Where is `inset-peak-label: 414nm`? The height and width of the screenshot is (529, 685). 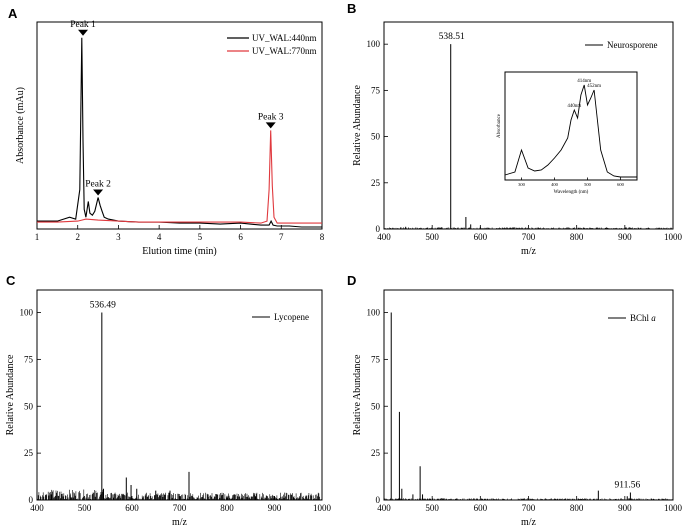 inset-peak-label: 414nm is located at coordinates (584, 81).